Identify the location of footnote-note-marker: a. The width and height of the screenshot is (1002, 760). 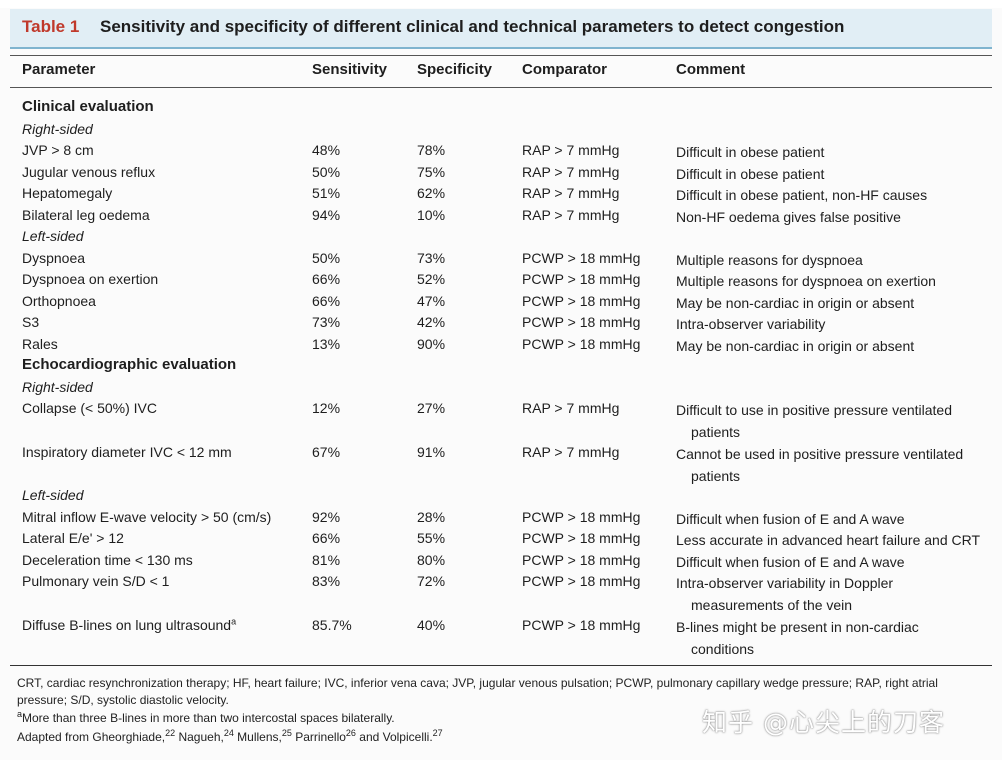
(20, 714).